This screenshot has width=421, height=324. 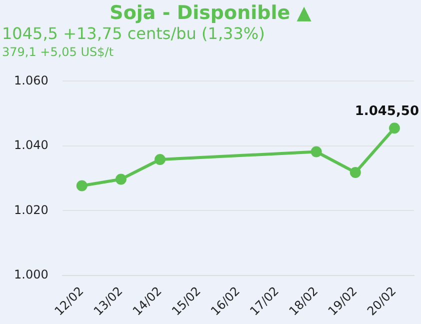 What do you see at coordinates (58, 52) in the screenshot?
I see `text: 379,1 +5,05 US$/t` at bounding box center [58, 52].